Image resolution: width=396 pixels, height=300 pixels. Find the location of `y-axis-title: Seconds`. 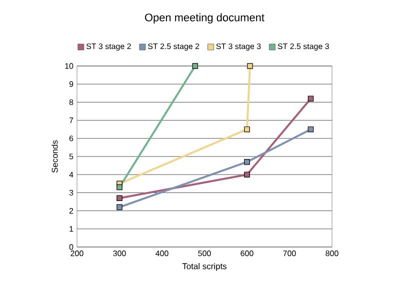

y-axis-title: Seconds is located at coordinates (55, 156).